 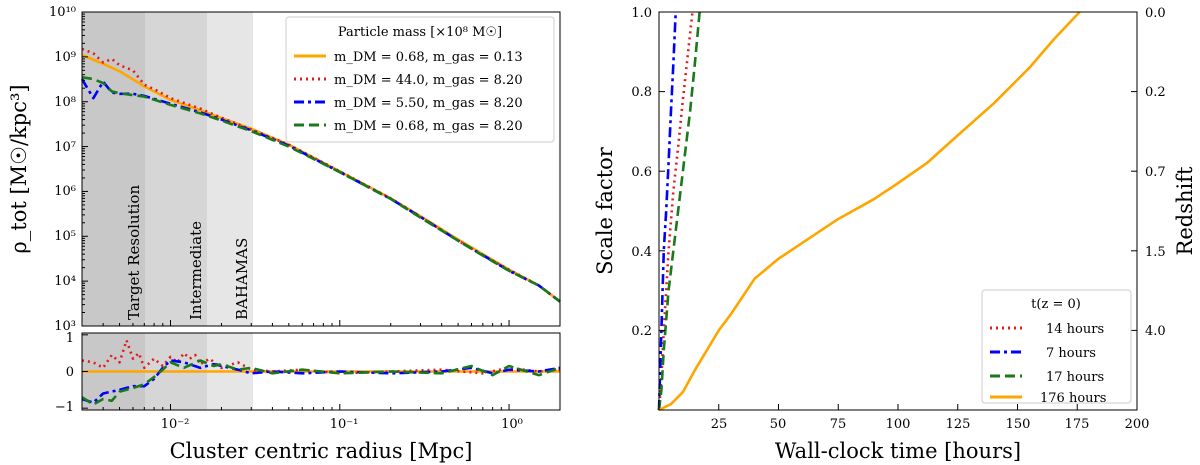 What do you see at coordinates (898, 451) in the screenshot?
I see `timing-xlabel: Wall-clock time [hours]` at bounding box center [898, 451].